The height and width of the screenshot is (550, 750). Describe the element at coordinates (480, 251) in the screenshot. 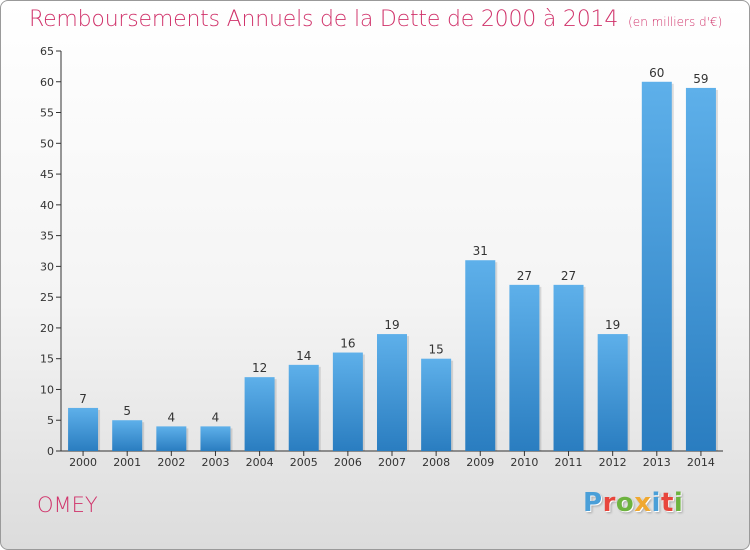

I see `bar-value-label: 31` at that location.